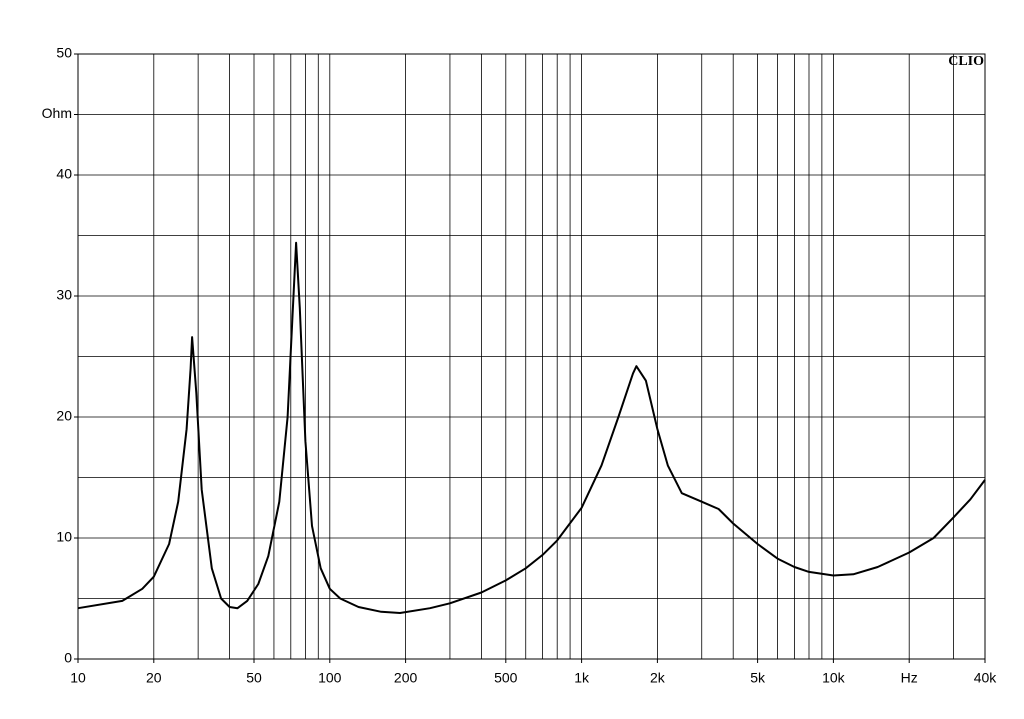  I want to click on y-tick-label: 30, so click(64, 295).